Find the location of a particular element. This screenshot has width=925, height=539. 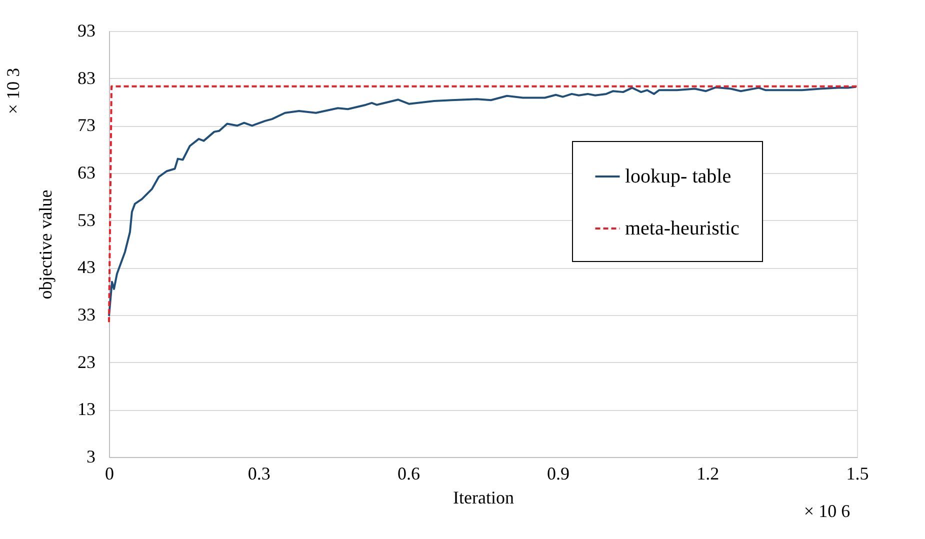

y-tick-label: 33 is located at coordinates (87, 314).